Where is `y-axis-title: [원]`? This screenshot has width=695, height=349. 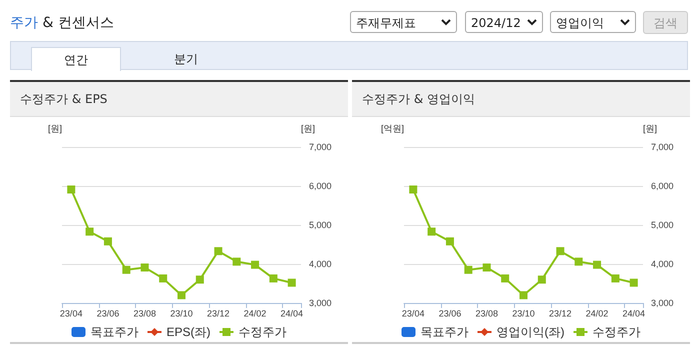 y-axis-title: [원] is located at coordinates (55, 129).